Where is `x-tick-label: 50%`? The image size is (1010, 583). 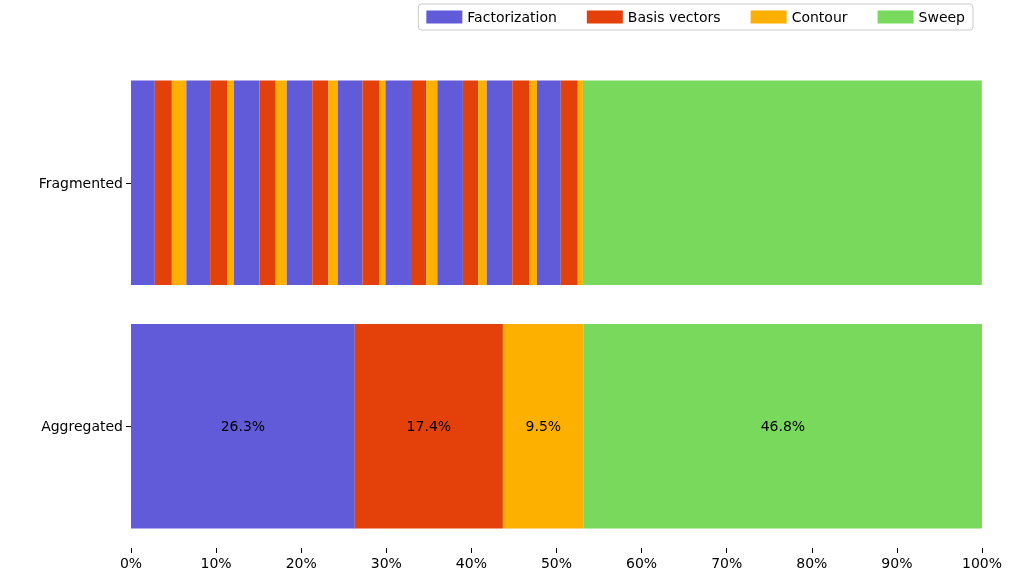
x-tick-label: 50% is located at coordinates (556, 563).